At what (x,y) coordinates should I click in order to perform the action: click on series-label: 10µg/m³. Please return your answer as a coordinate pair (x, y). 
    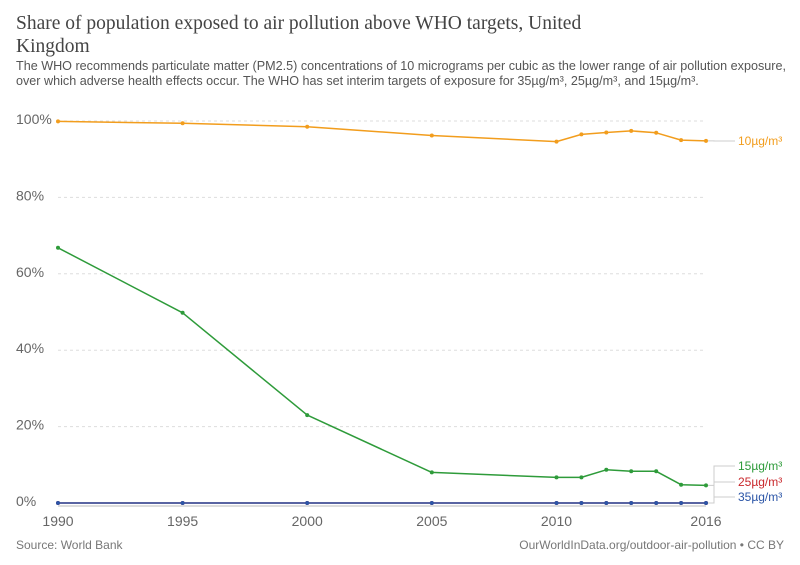
    Looking at the image, I should click on (760, 141).